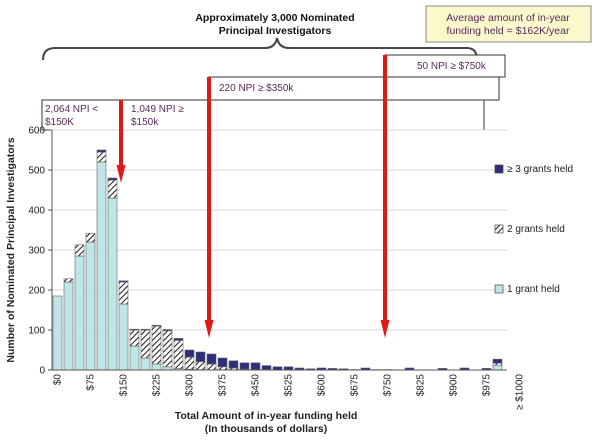 The height and width of the screenshot is (442, 595). Describe the element at coordinates (289, 385) in the screenshot. I see `x-tick-label: $525` at that location.